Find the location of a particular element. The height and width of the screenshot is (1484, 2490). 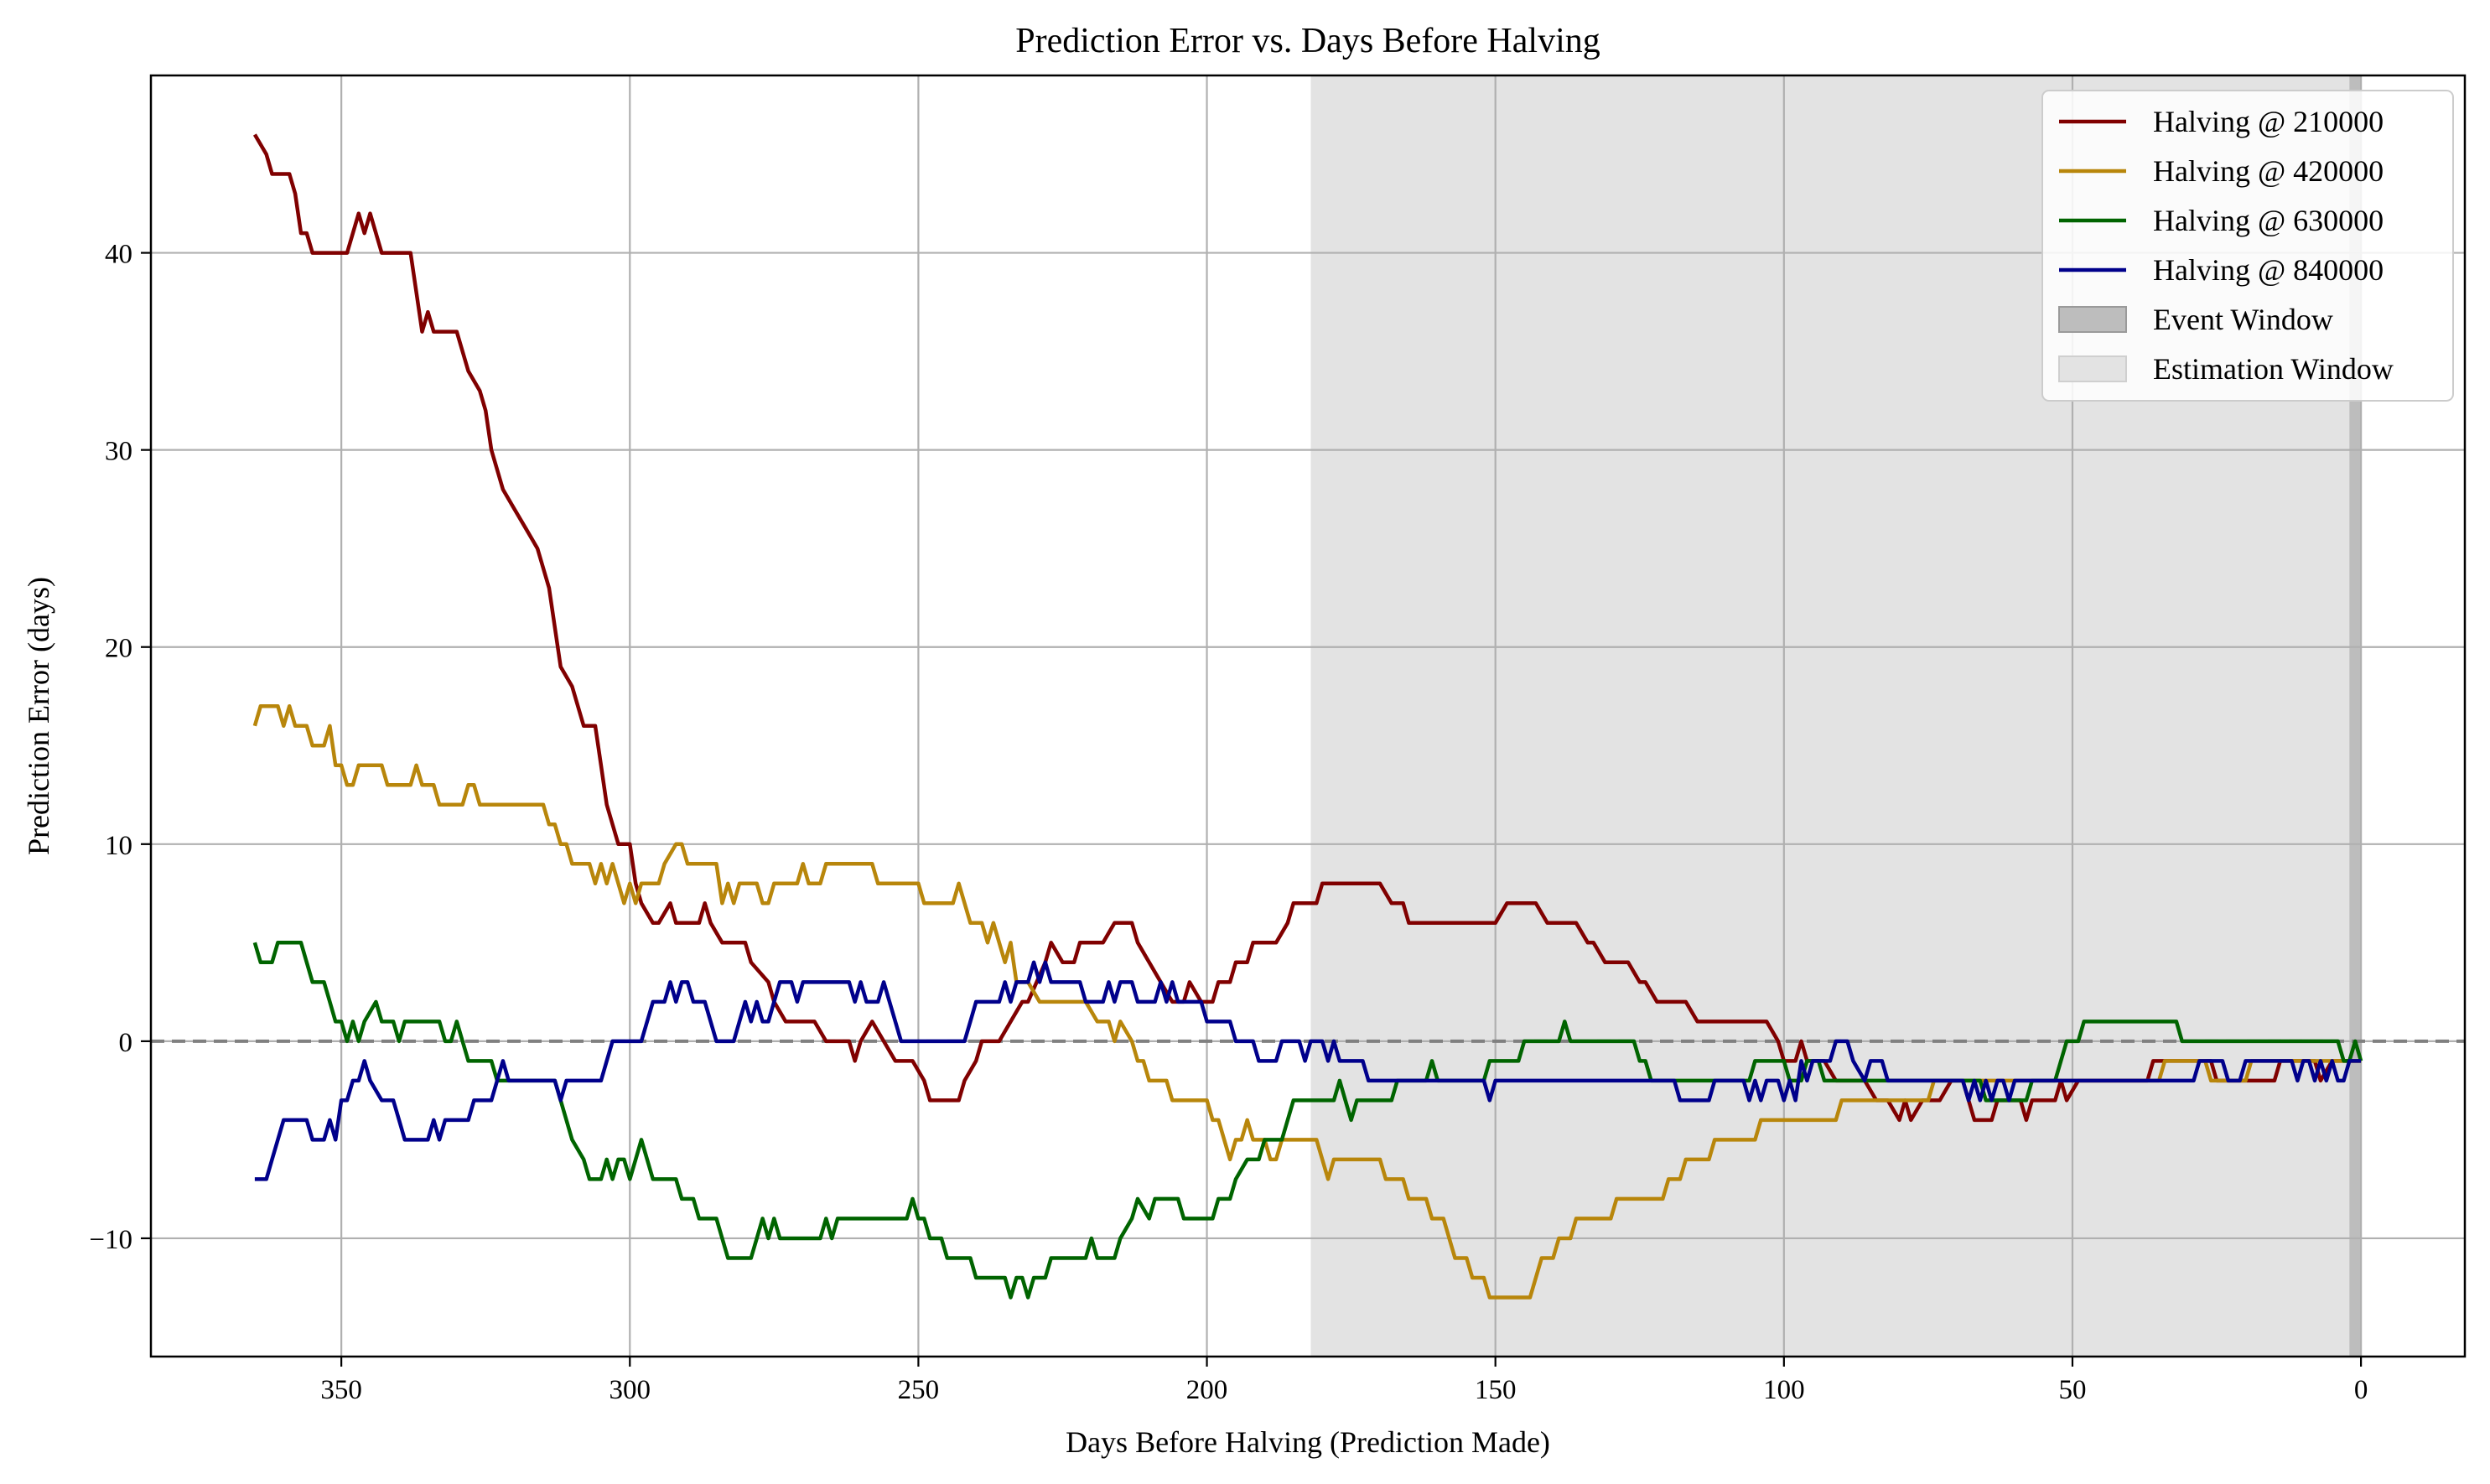

x-tick-label: 350 is located at coordinates (341, 1390).